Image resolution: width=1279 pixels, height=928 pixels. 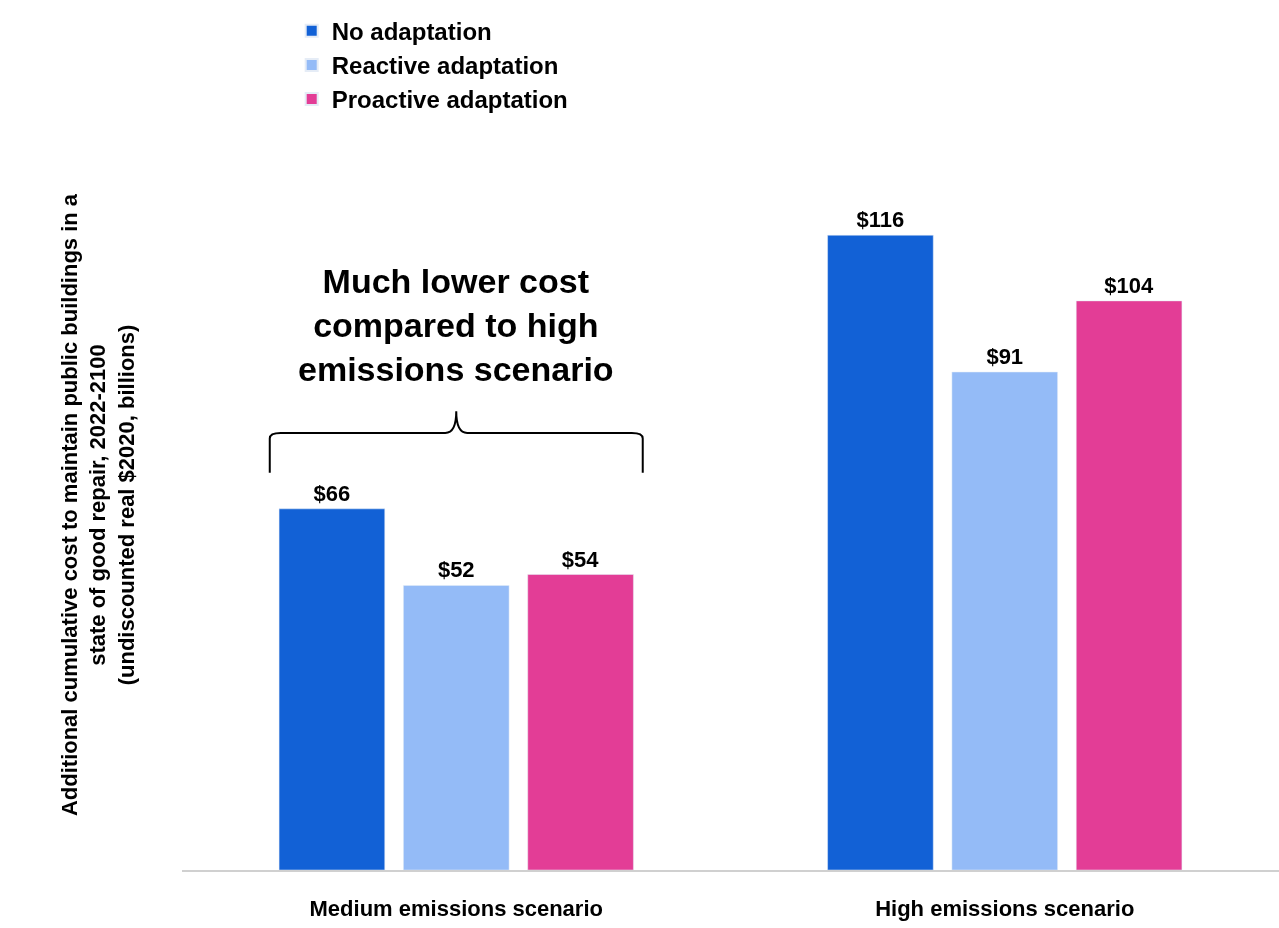 What do you see at coordinates (445, 66) in the screenshot?
I see `legend-label: Reactive adaptation` at bounding box center [445, 66].